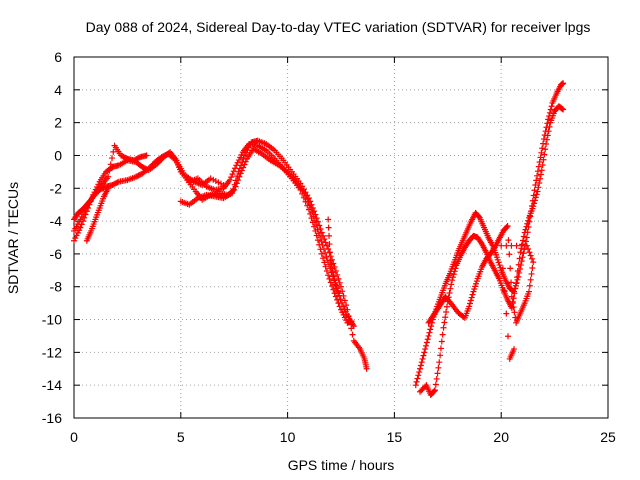 The width and height of the screenshot is (640, 480). Describe the element at coordinates (395, 437) in the screenshot. I see `x-tick-label: 15` at that location.